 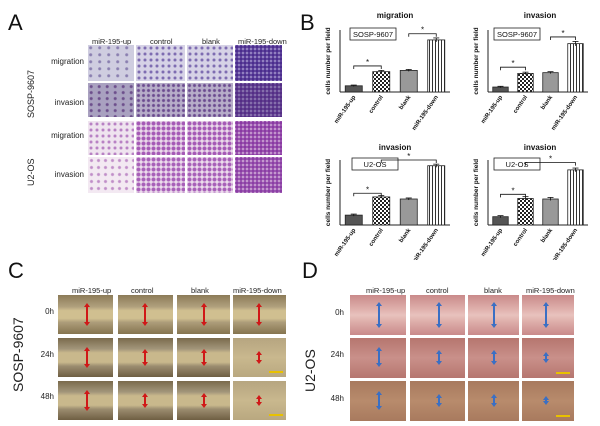 What do you see at coordinates (112, 41) in the screenshot?
I see `panel-a-col-1: miR-195-up` at bounding box center [112, 41].